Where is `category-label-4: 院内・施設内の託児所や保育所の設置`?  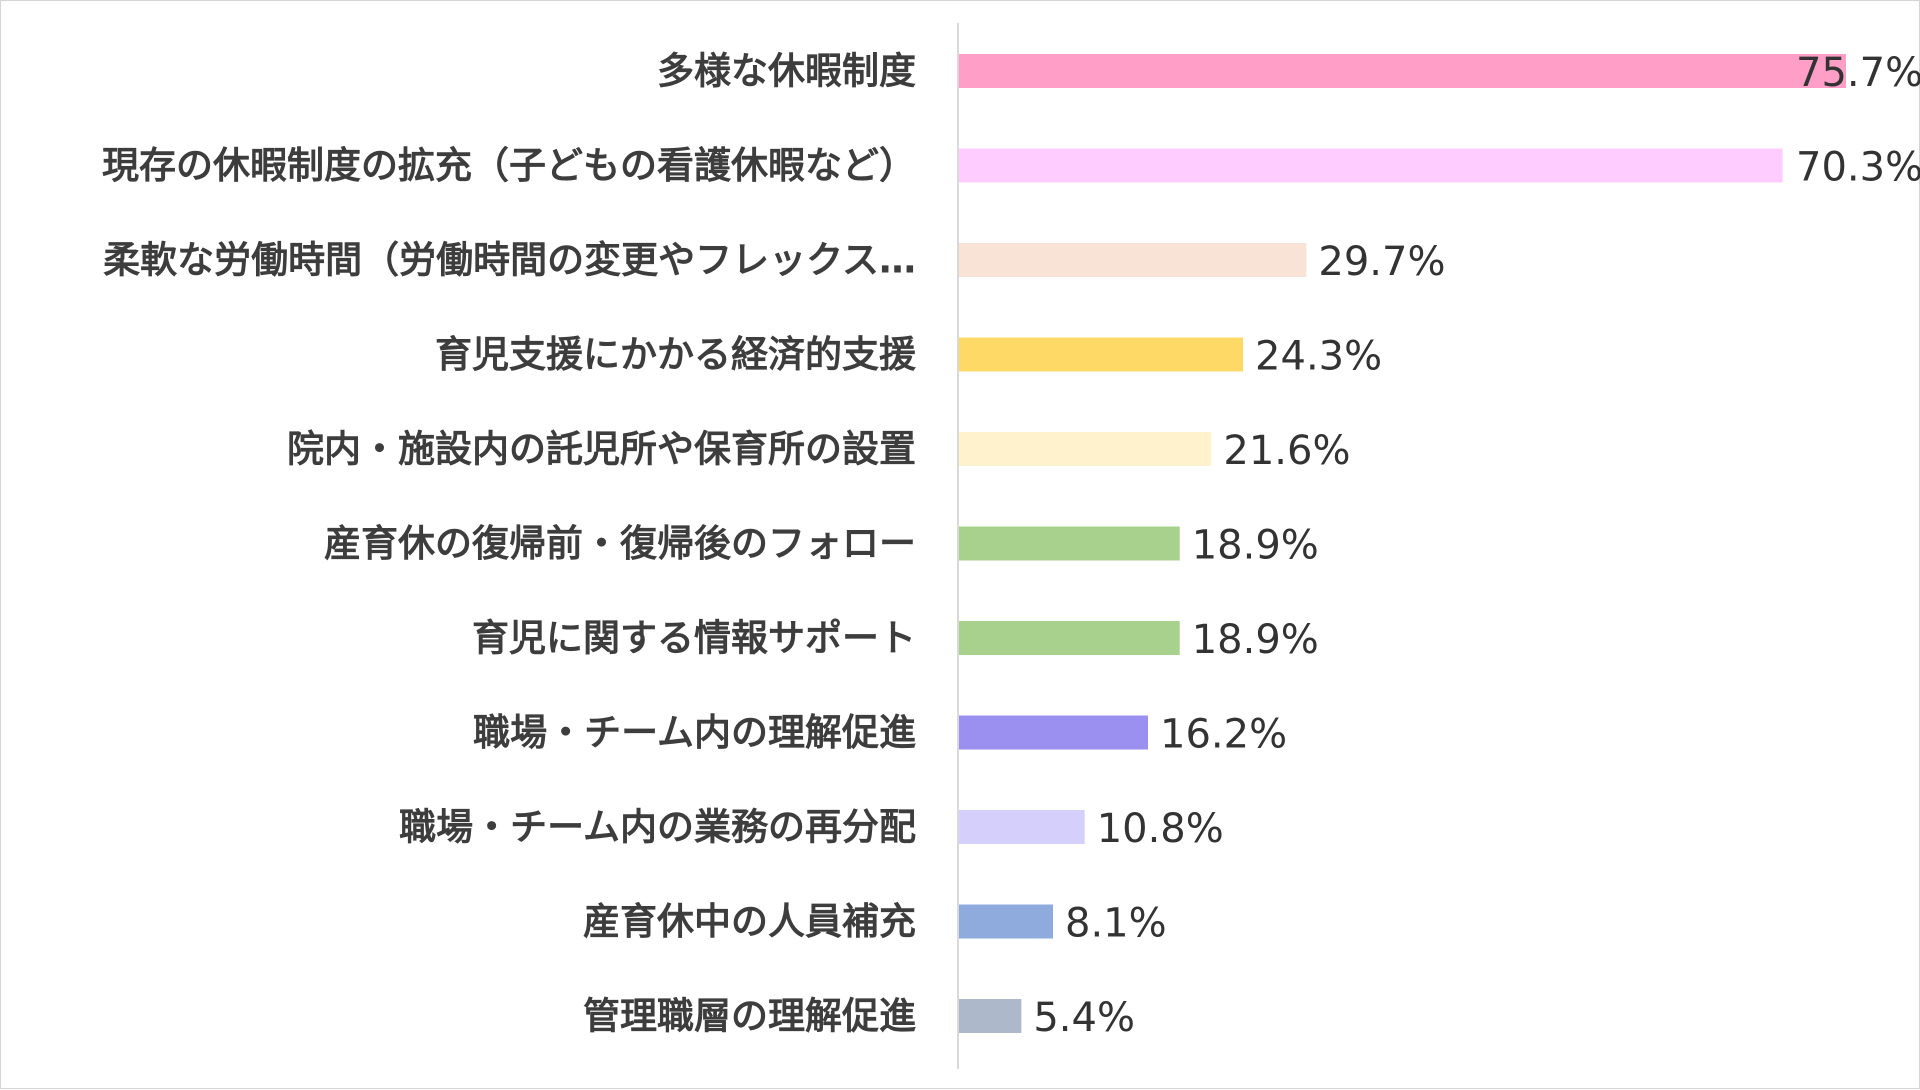
category-label-4: 院内・施設内の託児所や保育所の設置 is located at coordinates (601, 449).